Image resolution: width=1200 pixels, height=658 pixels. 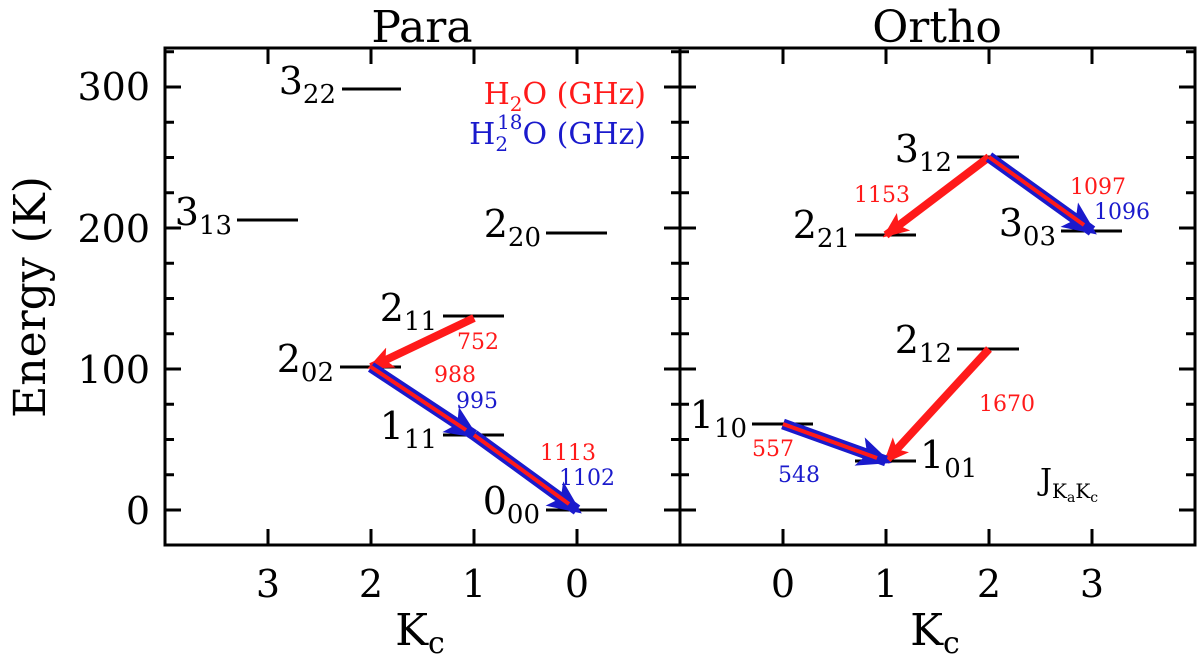 What do you see at coordinates (412, 630) in the screenshot?
I see `para-x-axis-label-main: K` at bounding box center [412, 630].